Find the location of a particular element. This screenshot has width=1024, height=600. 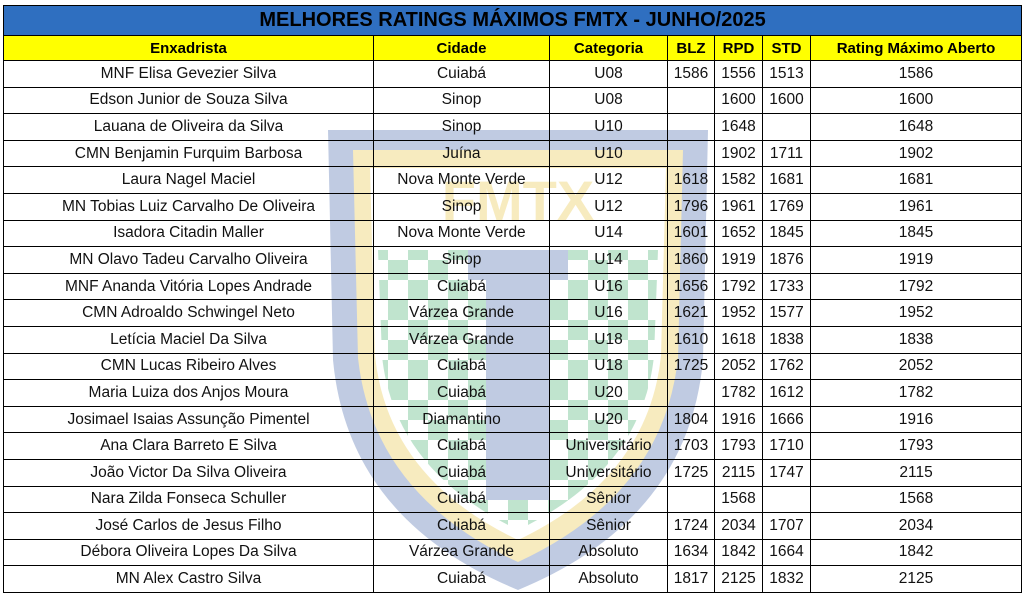

player-name: MNF Elisa Gevezier Silva is located at coordinates (188, 74).